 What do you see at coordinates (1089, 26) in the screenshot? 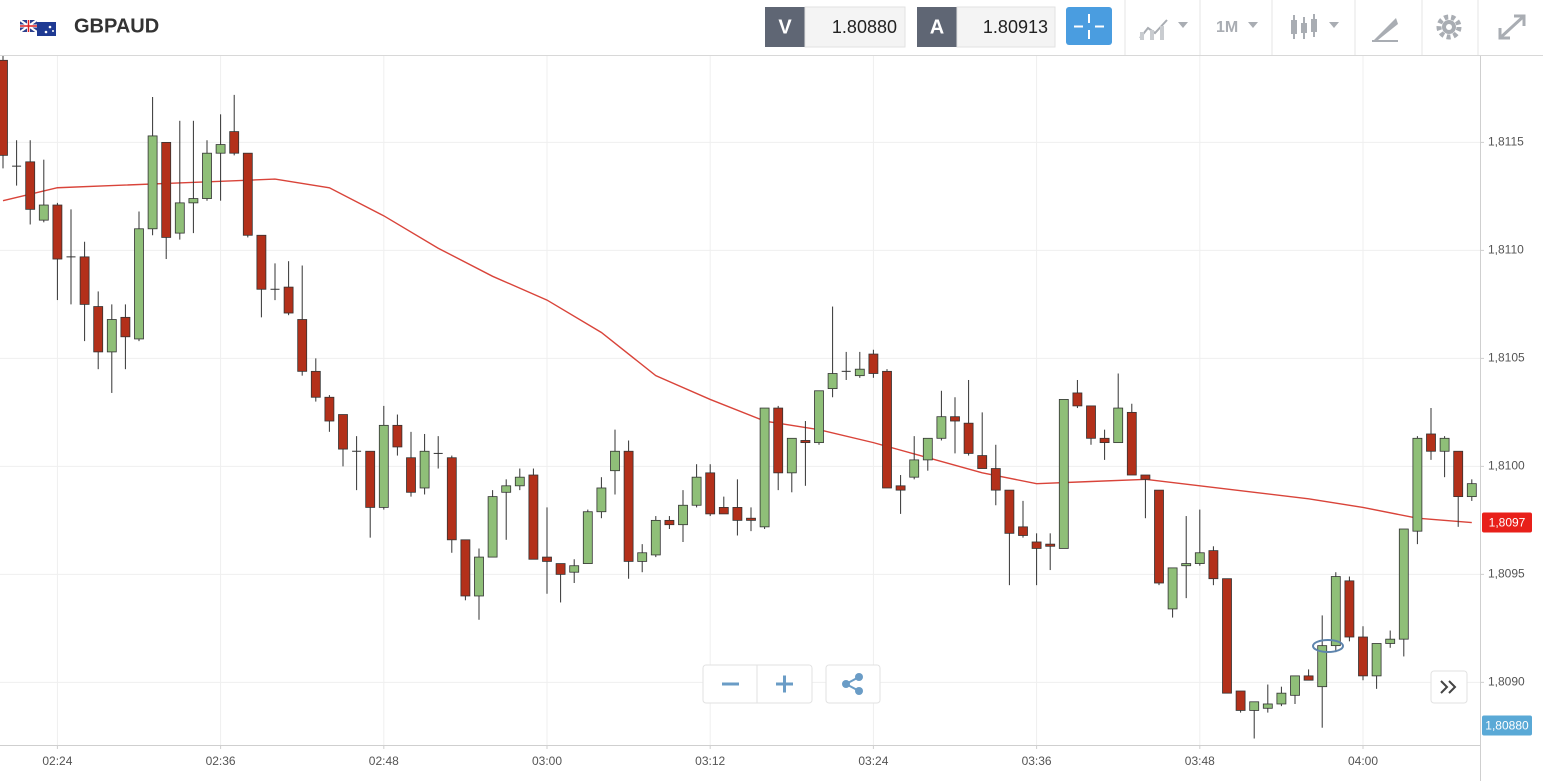
I see `crosshair-button` at bounding box center [1089, 26].